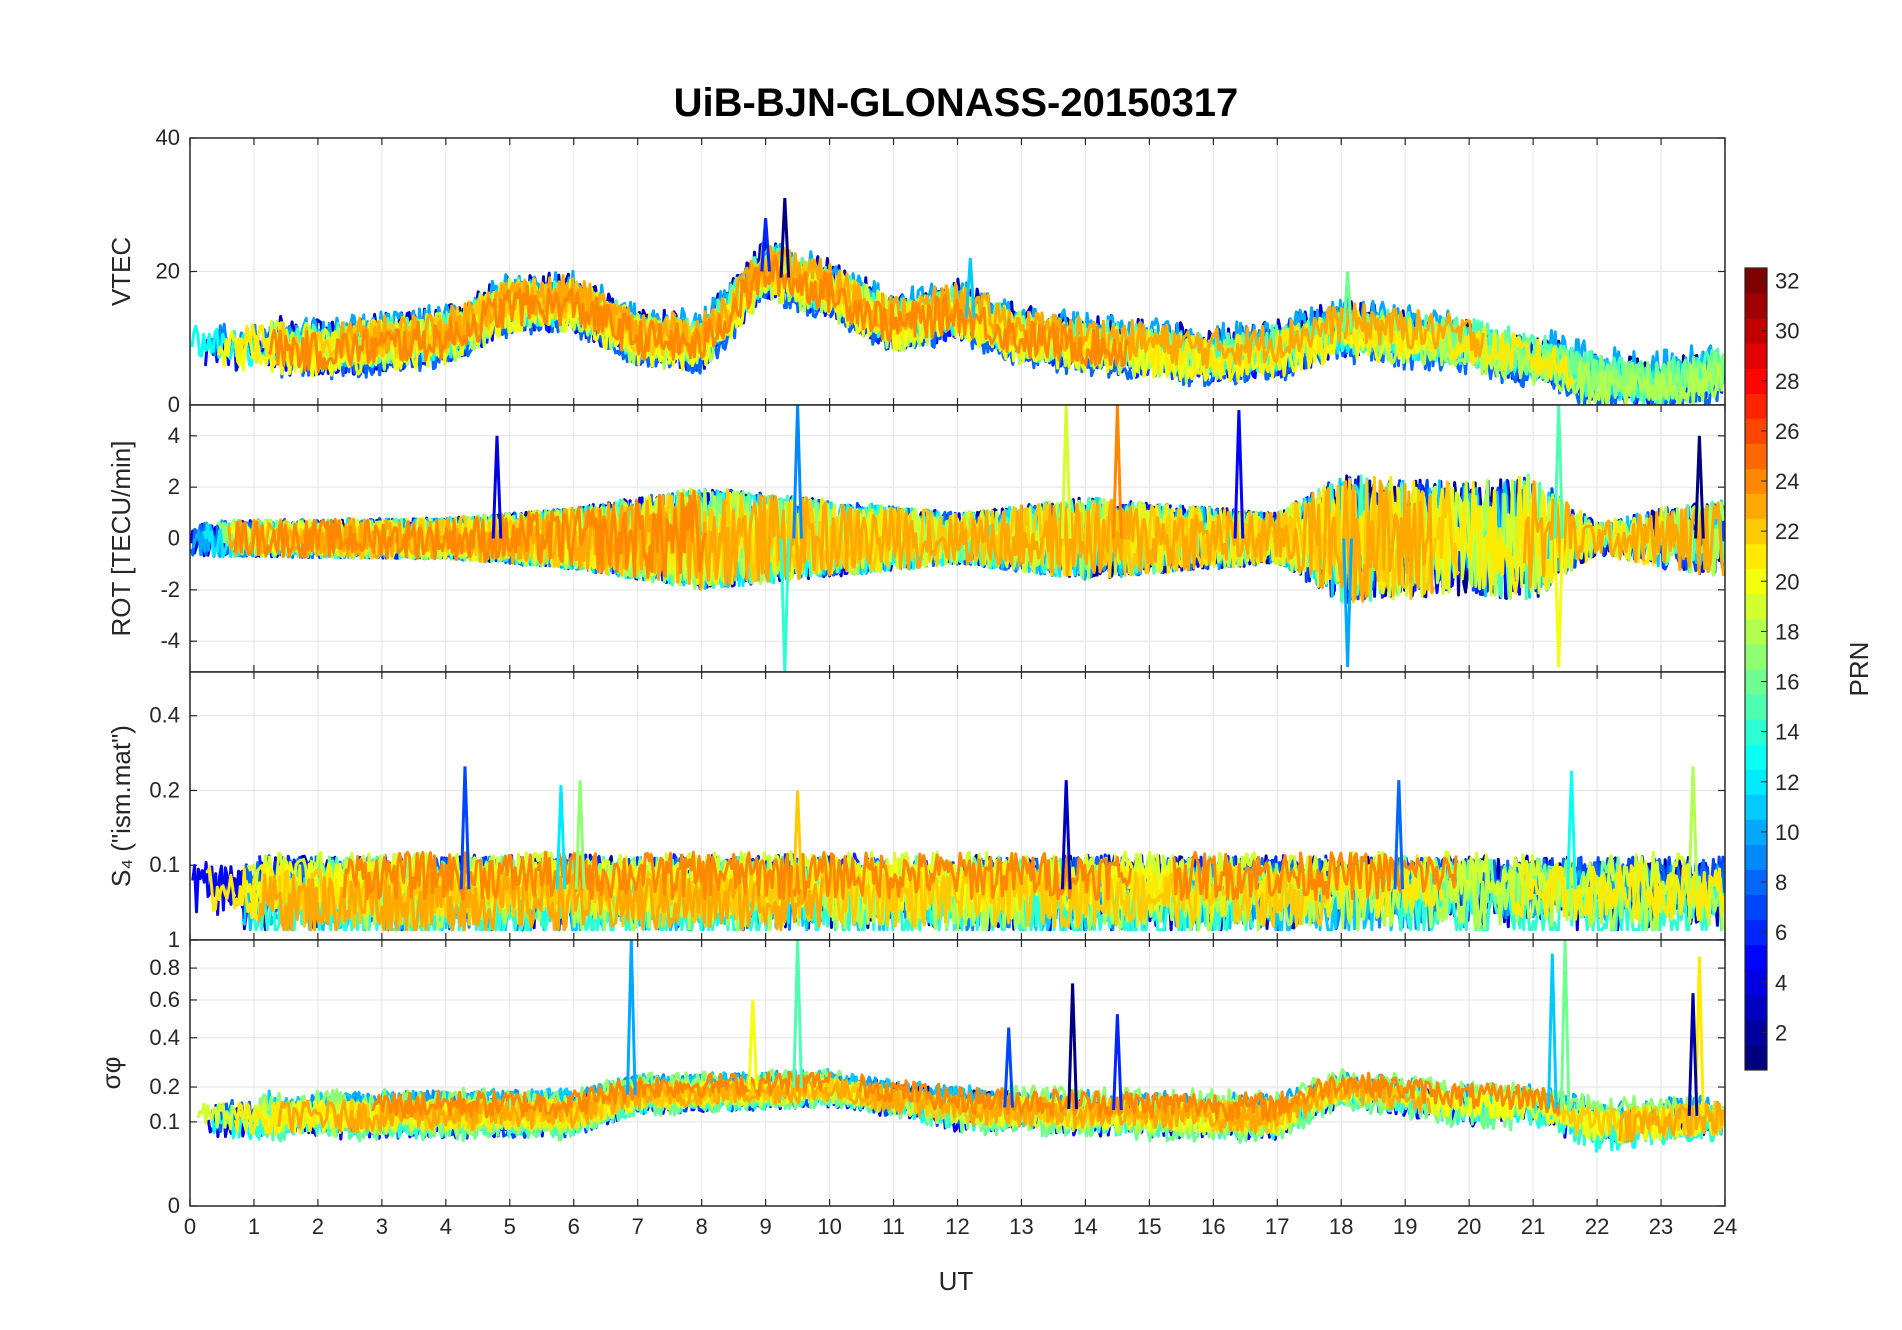 This screenshot has height=1330, width=1902. What do you see at coordinates (956, 1281) in the screenshot?
I see `x-axis-label: UT` at bounding box center [956, 1281].